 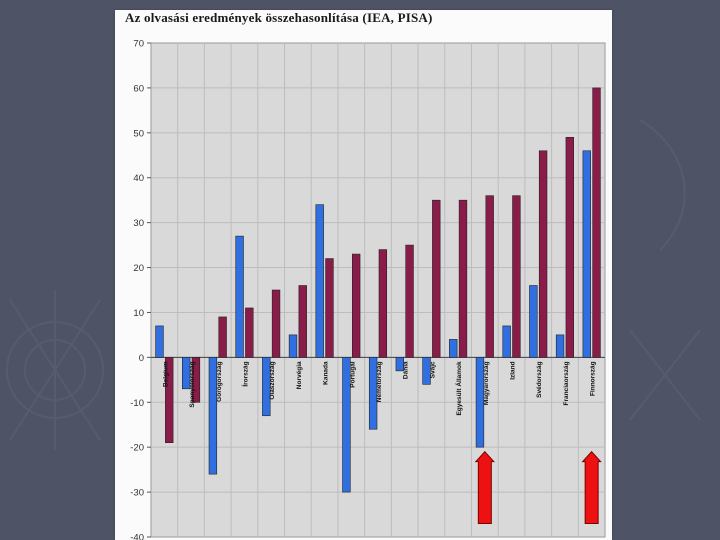 I want to click on y-tick-label: 40, so click(x=138, y=178).